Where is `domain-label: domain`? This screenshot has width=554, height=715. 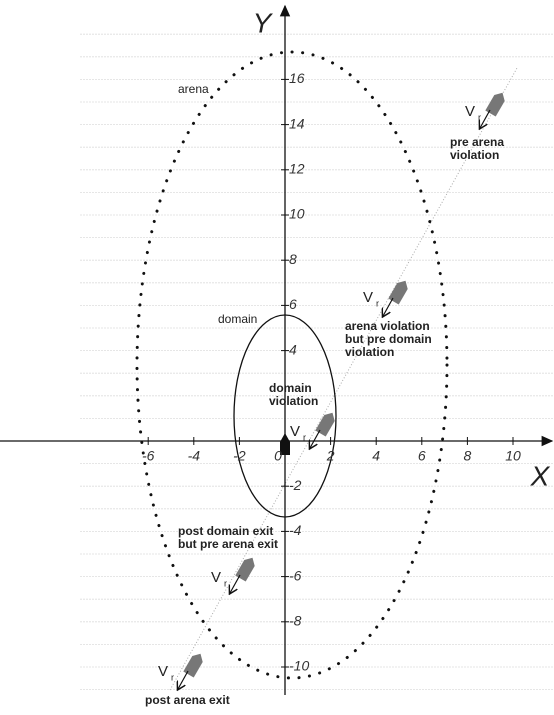 domain-label: domain is located at coordinates (237, 319).